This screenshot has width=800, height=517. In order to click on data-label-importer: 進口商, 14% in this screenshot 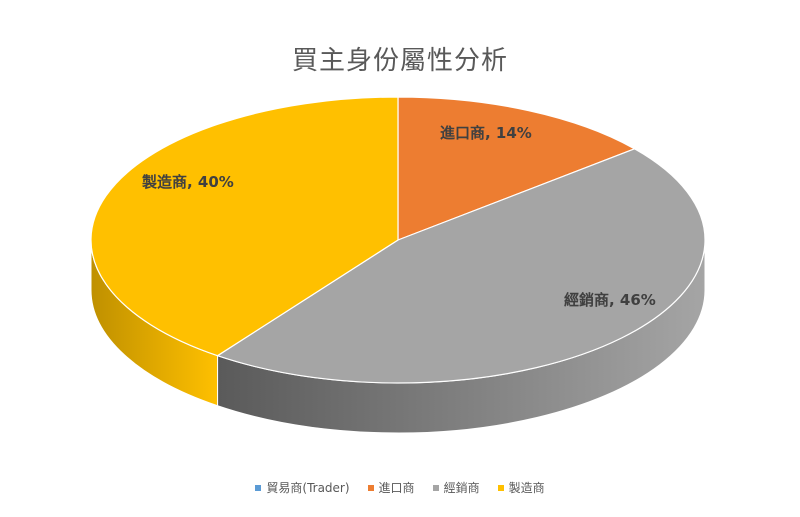, I will do `click(486, 133)`.